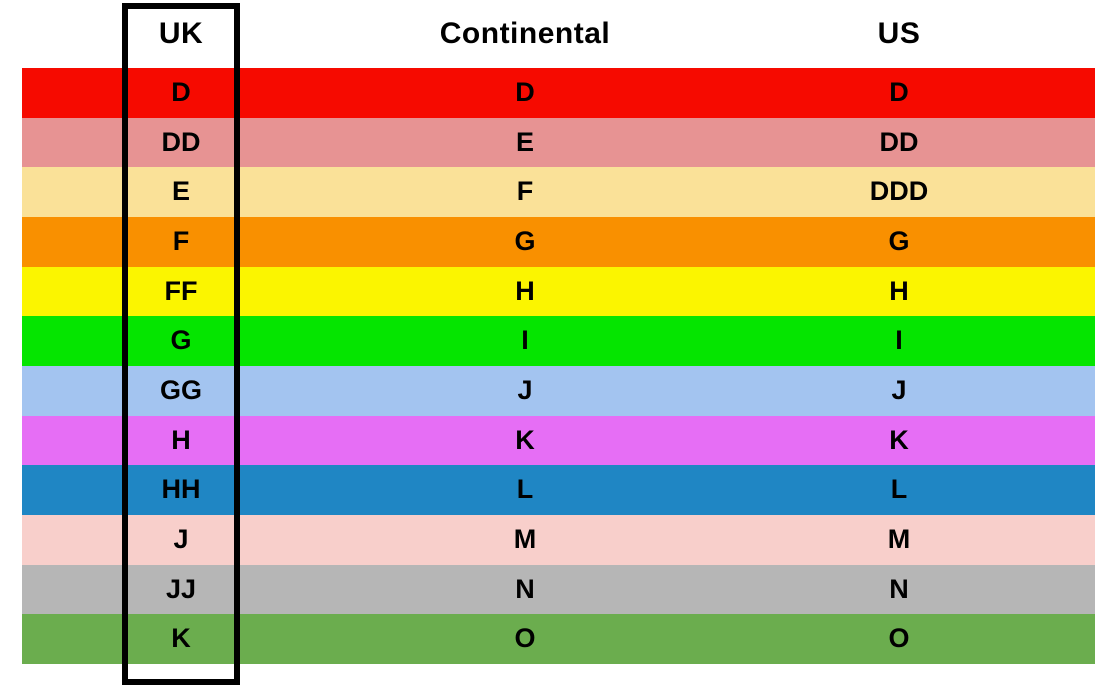  What do you see at coordinates (181, 439) in the screenshot?
I see `cell-uk: H` at bounding box center [181, 439].